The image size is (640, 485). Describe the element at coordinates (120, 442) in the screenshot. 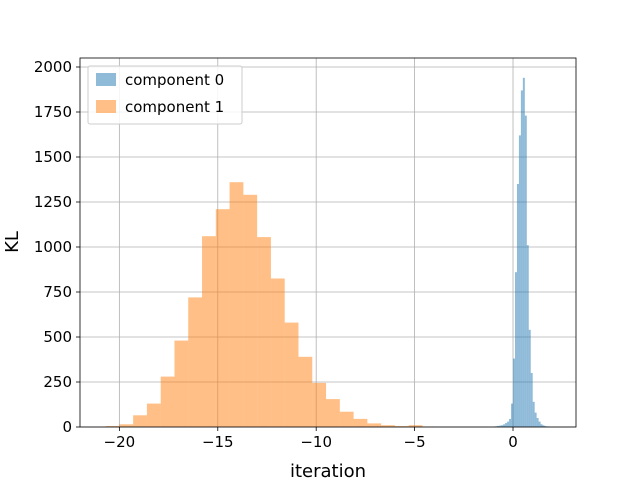

I see `x-tick-label: −20` at that location.